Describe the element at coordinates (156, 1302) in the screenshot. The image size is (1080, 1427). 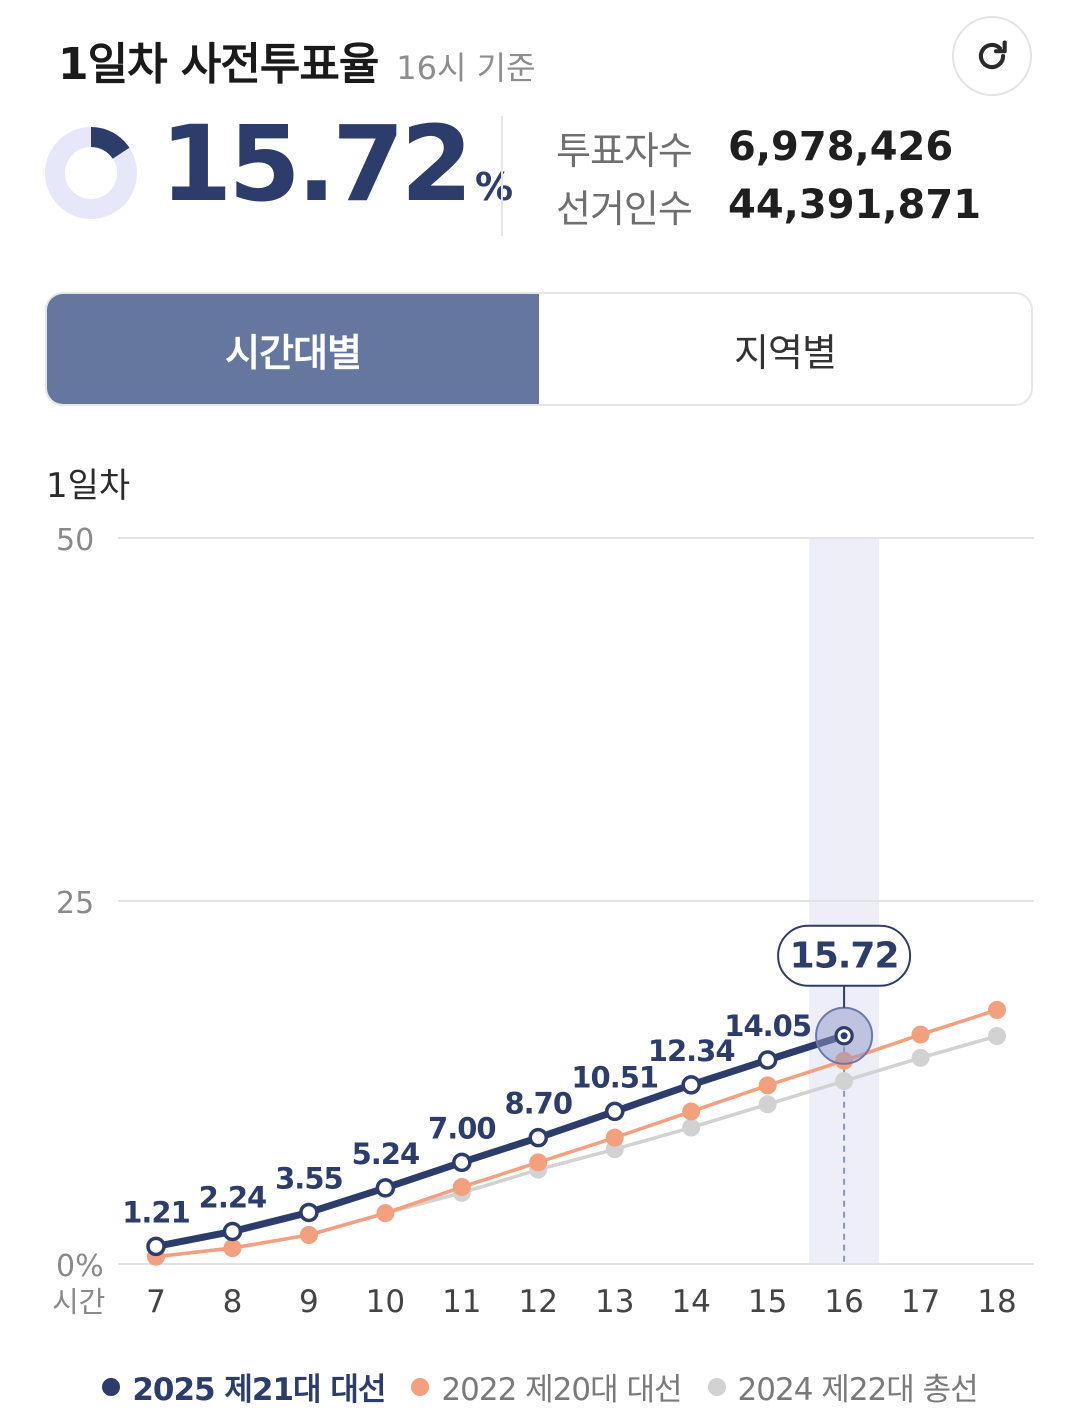
I see `x-tick-label-7: 7` at that location.